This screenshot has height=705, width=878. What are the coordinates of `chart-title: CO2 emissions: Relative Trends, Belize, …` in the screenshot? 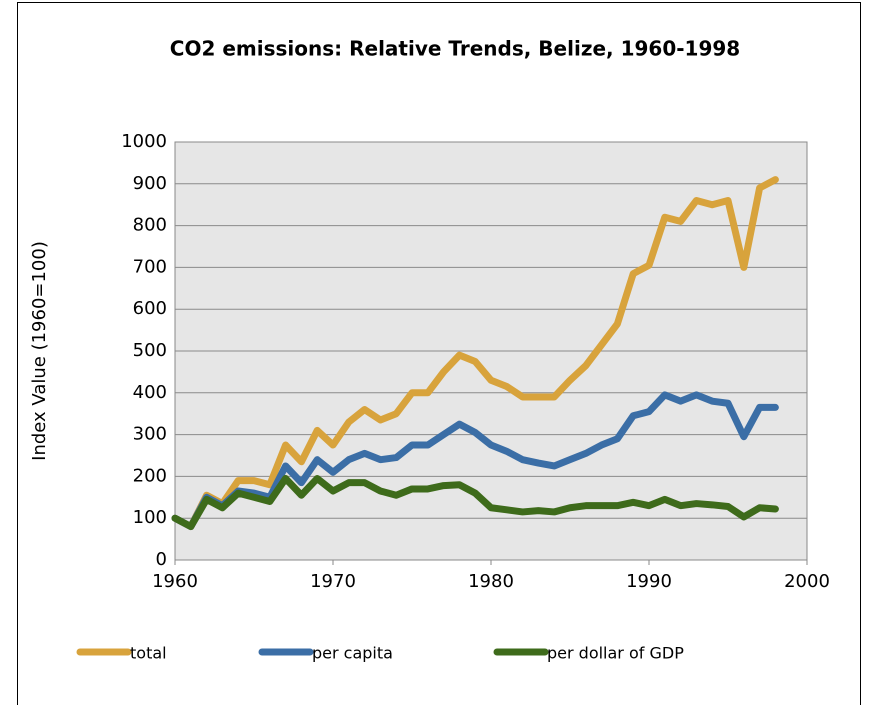 It's located at (455, 49).